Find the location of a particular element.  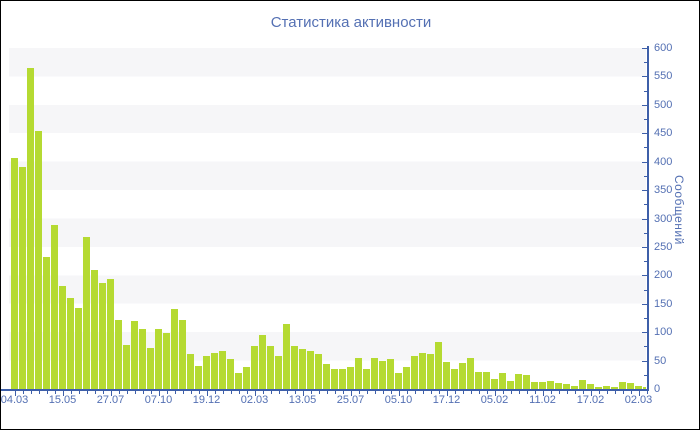

y-tick-label: 300 is located at coordinates (663, 218).